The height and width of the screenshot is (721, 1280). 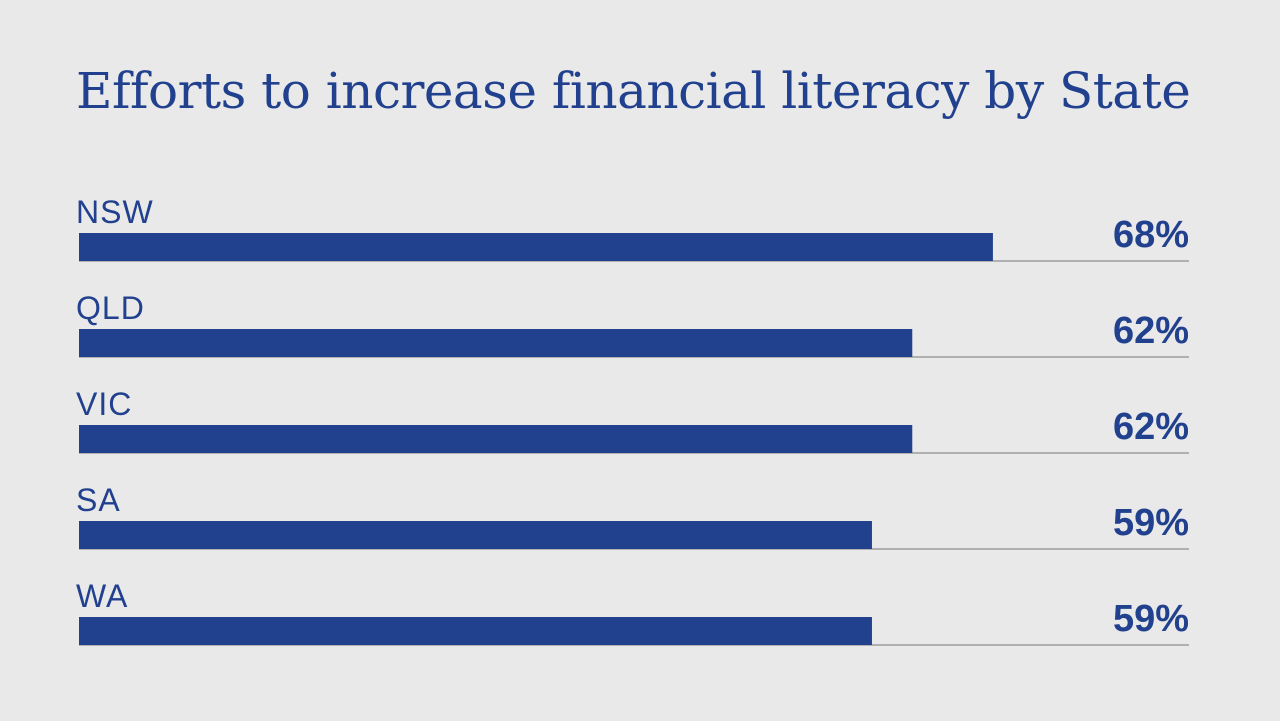 What do you see at coordinates (110, 308) in the screenshot?
I see `category-label-qld: QLD` at bounding box center [110, 308].